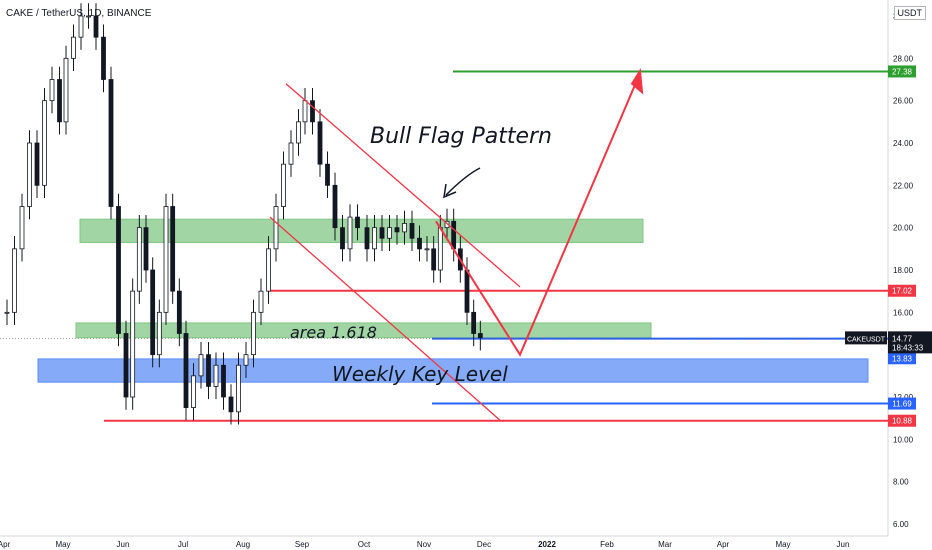  What do you see at coordinates (385, 318) in the screenshot?
I see `channel-lower-line` at bounding box center [385, 318].